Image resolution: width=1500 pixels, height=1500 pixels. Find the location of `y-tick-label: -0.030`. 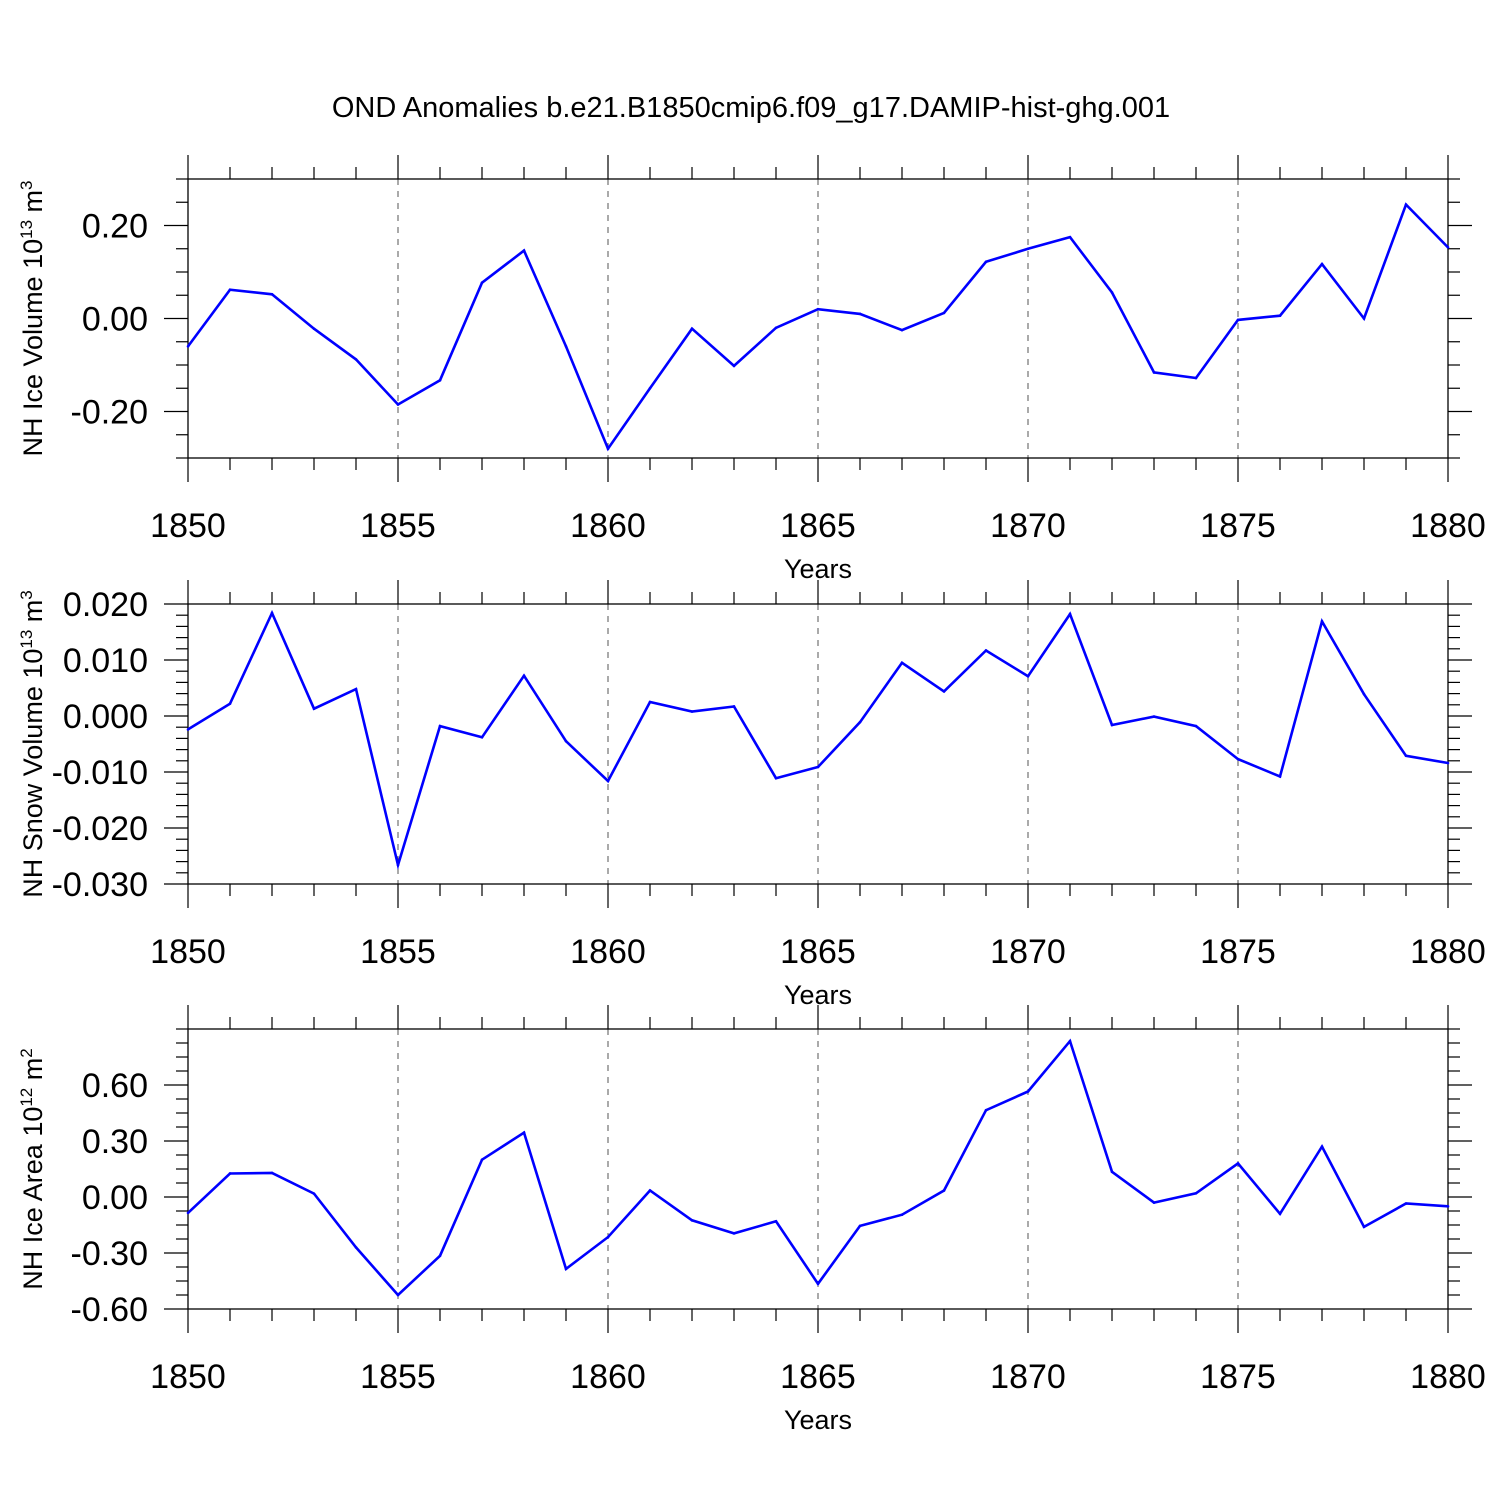

y-tick-label: -0.030 is located at coordinates (100, 885).